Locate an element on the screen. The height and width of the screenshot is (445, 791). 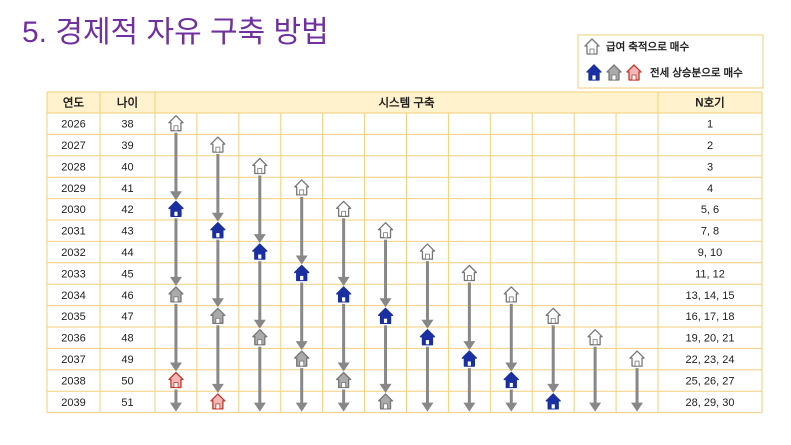
year-cell: 2029 is located at coordinates (73, 189).